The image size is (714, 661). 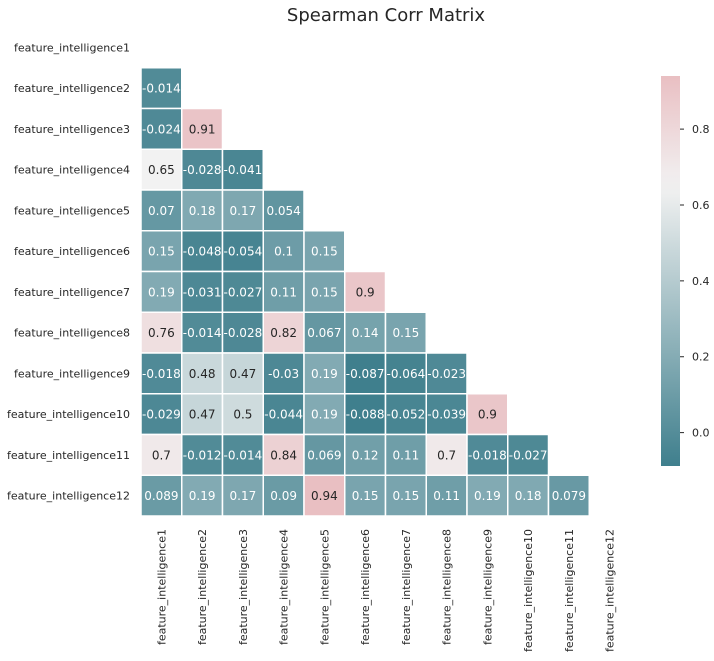 I want to click on cell-value-label: 0.054, so click(x=283, y=211).